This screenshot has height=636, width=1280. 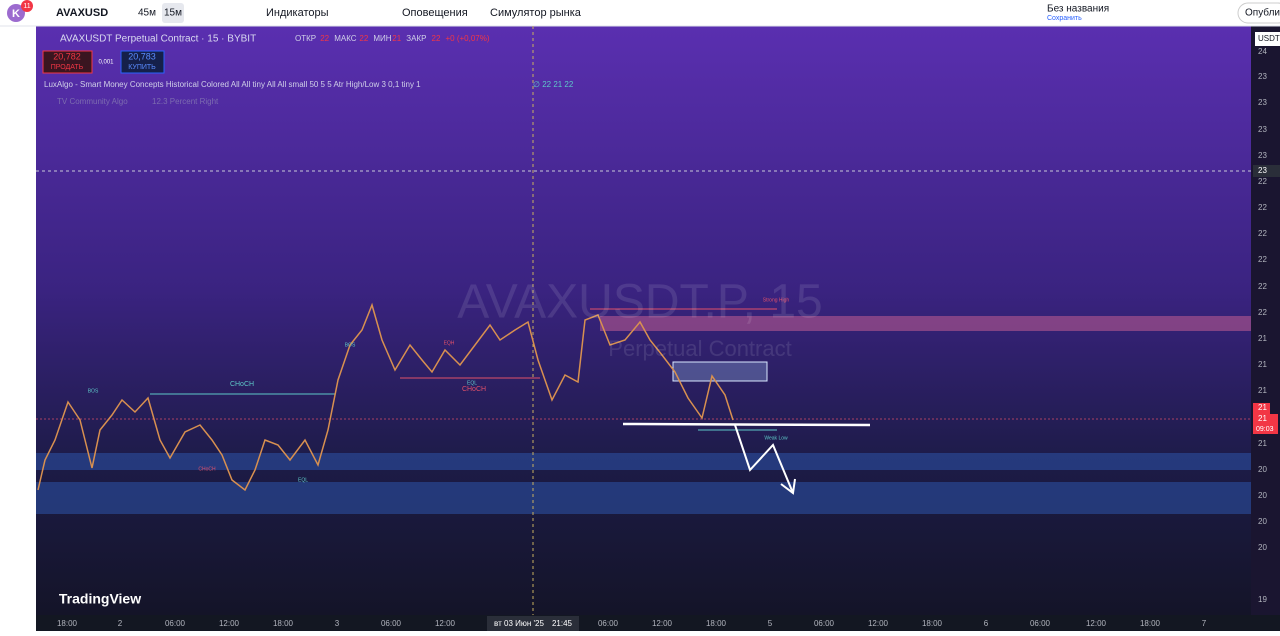 I want to click on currency: USDT, so click(x=1269, y=38).